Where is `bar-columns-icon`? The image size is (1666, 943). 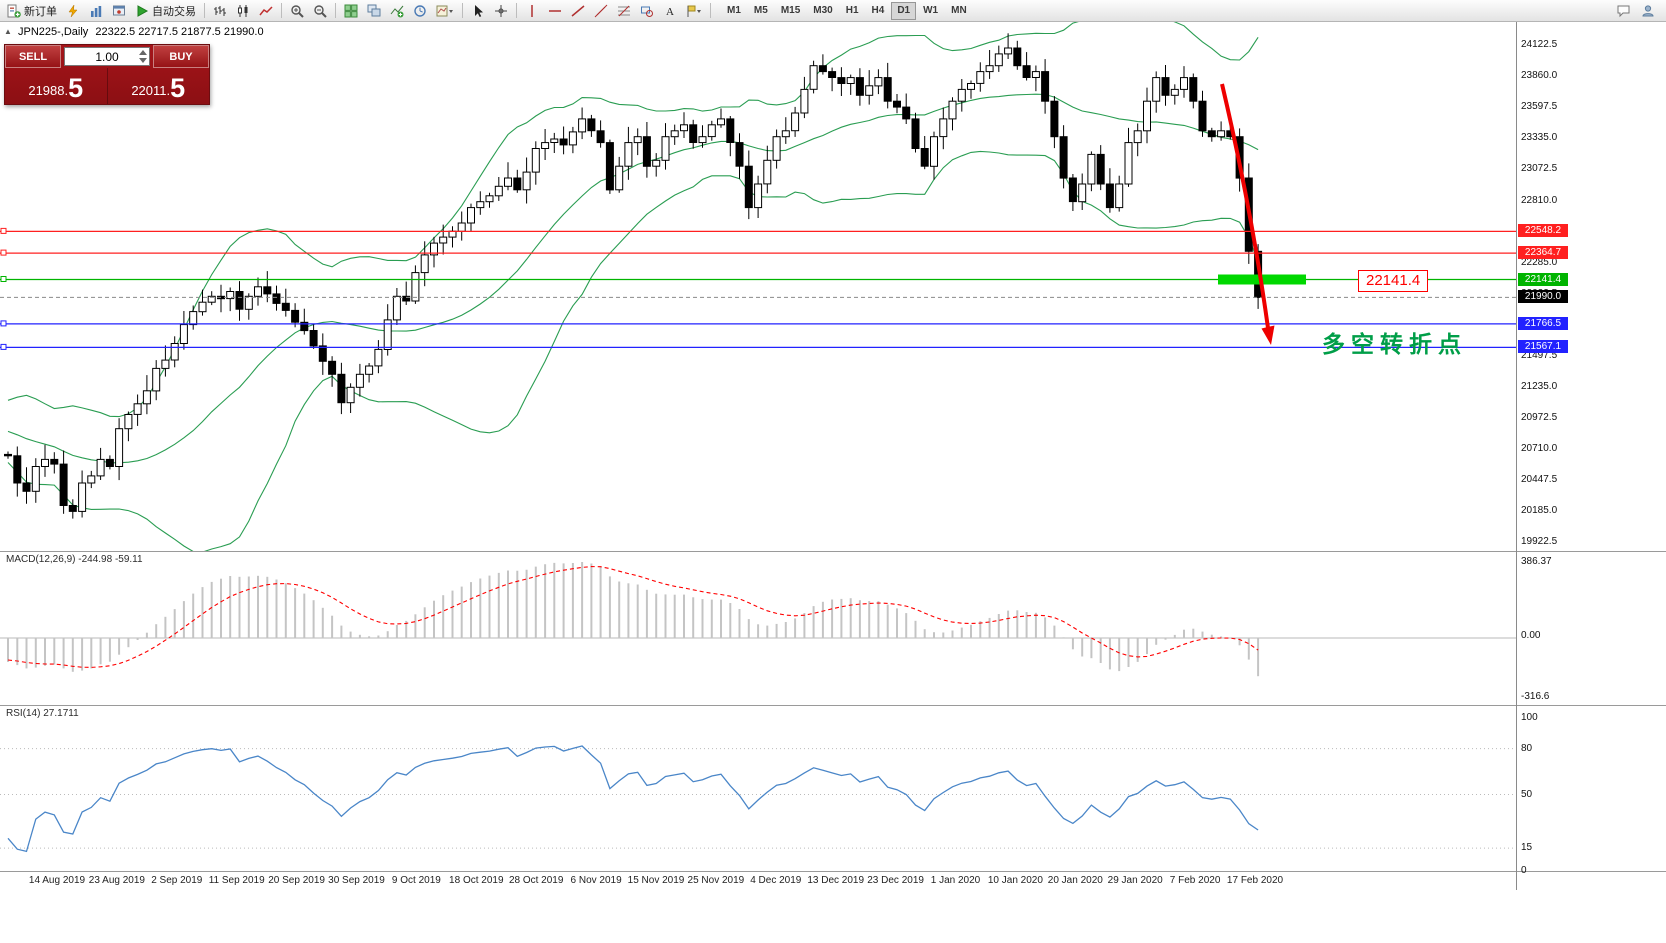
bar-columns-icon is located at coordinates (96, 11).